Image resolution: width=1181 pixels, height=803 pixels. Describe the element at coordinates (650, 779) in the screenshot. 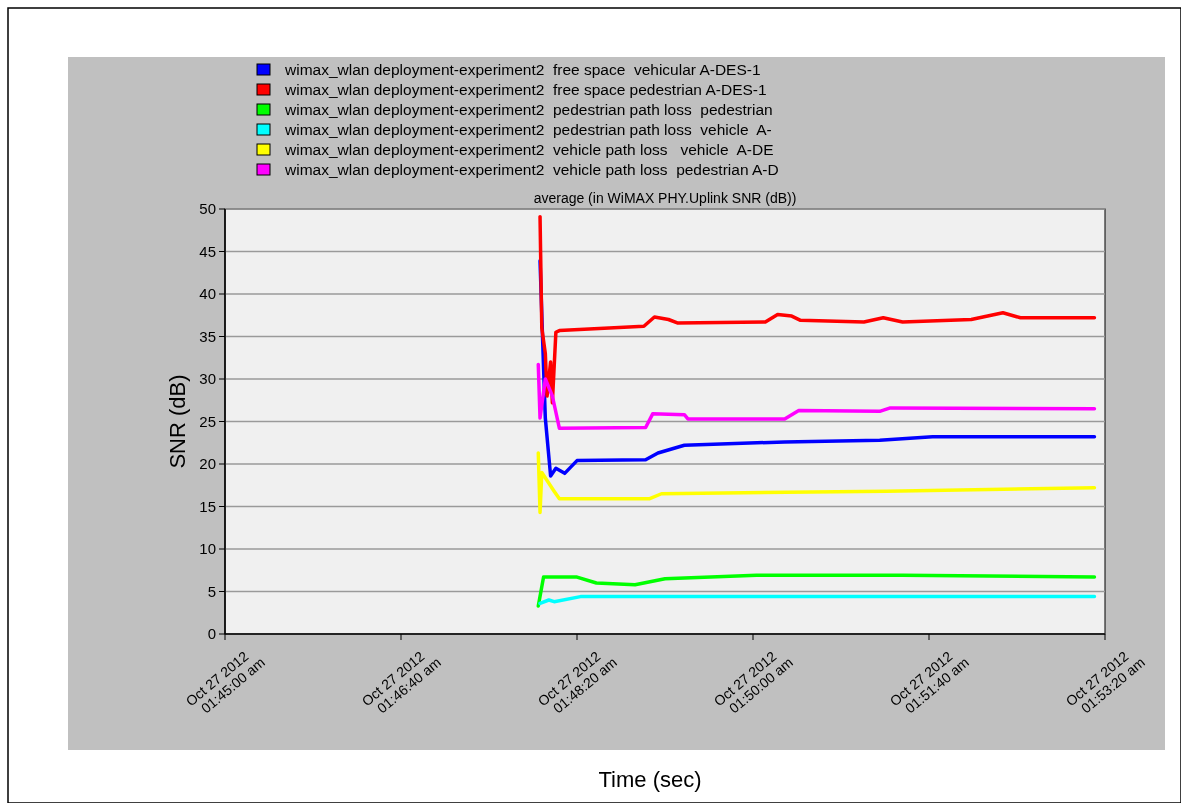

I see `x-axis-title: Time (sec)` at that location.